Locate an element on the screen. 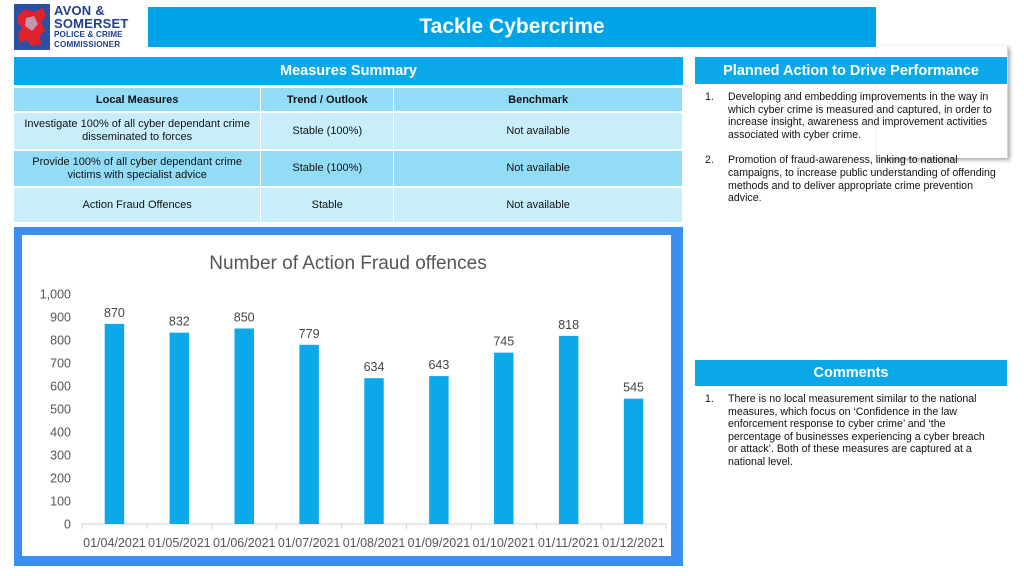 This screenshot has width=1024, height=576. bar-value-label: 818 is located at coordinates (568, 325).